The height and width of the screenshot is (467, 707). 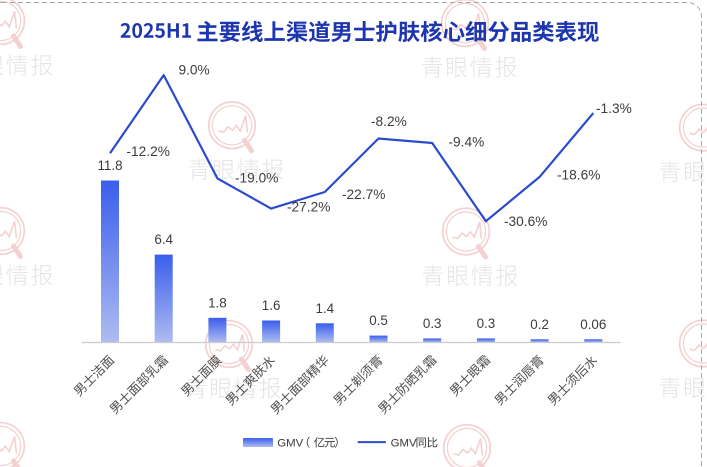 What do you see at coordinates (194, 70) in the screenshot?
I see `svg-text: 9.0%` at bounding box center [194, 70].